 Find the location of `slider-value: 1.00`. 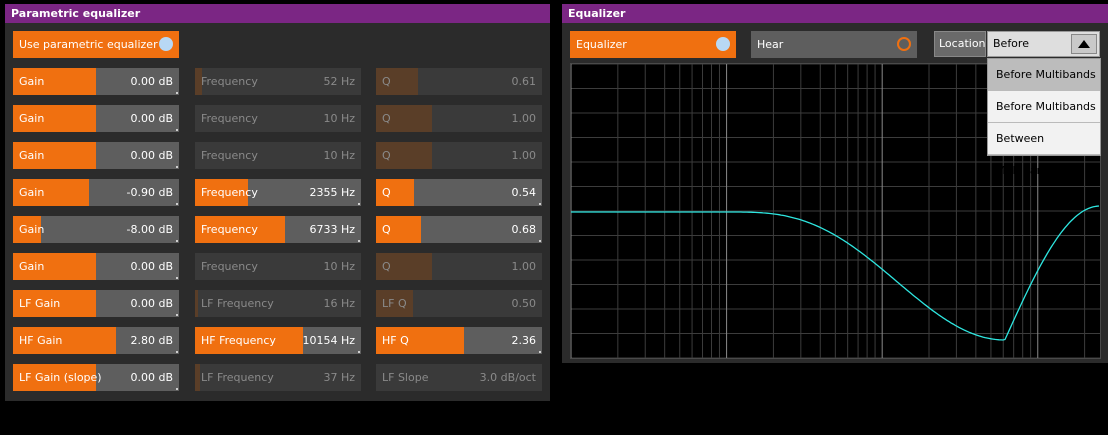

slider-value: 1.00 is located at coordinates (524, 155).